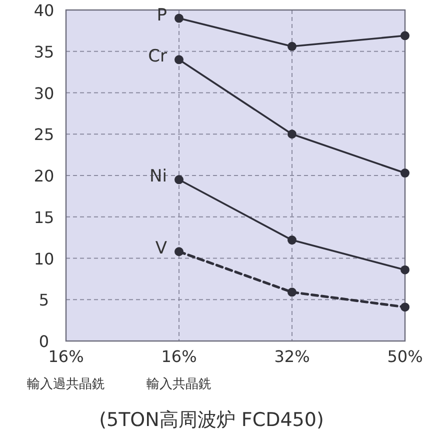 This screenshot has width=423, height=448. I want to click on series-label: V, so click(161, 248).